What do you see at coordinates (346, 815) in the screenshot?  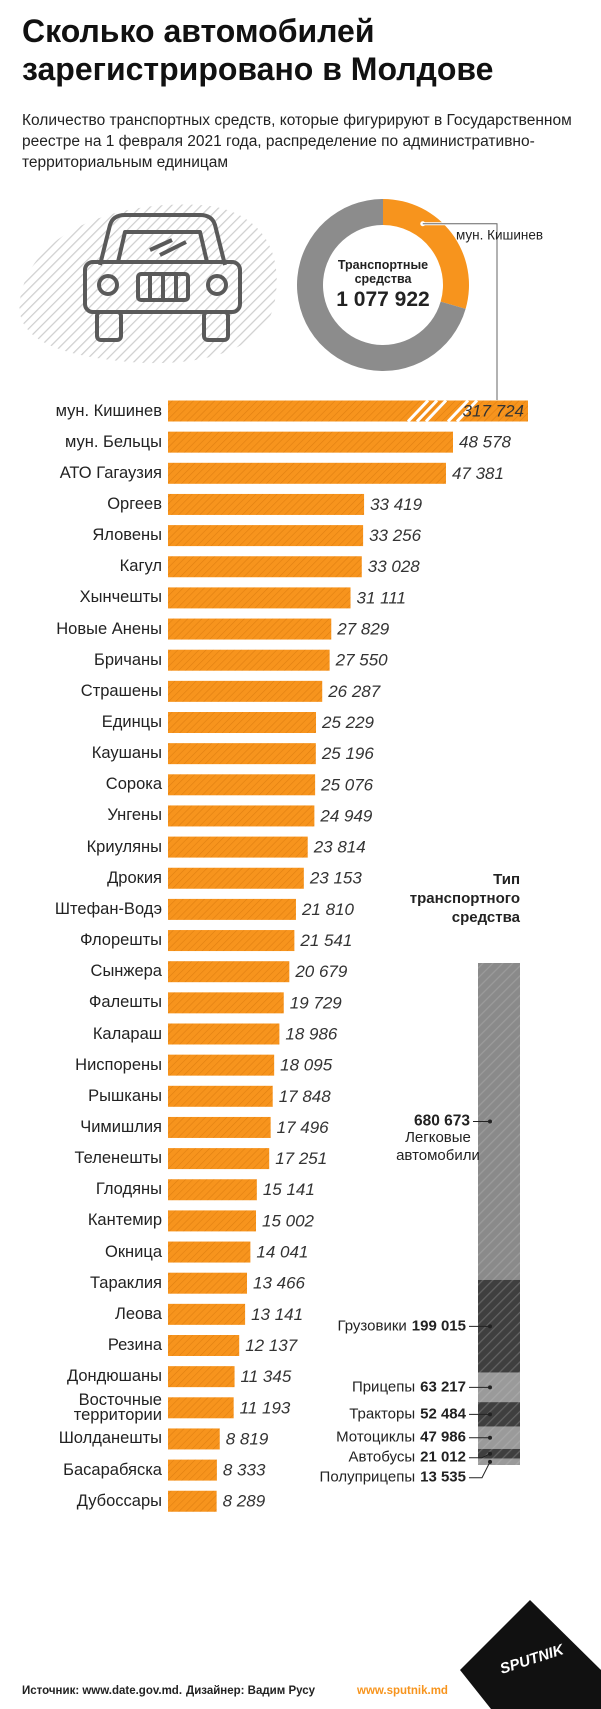 I see `value-label: 24 949` at bounding box center [346, 815].